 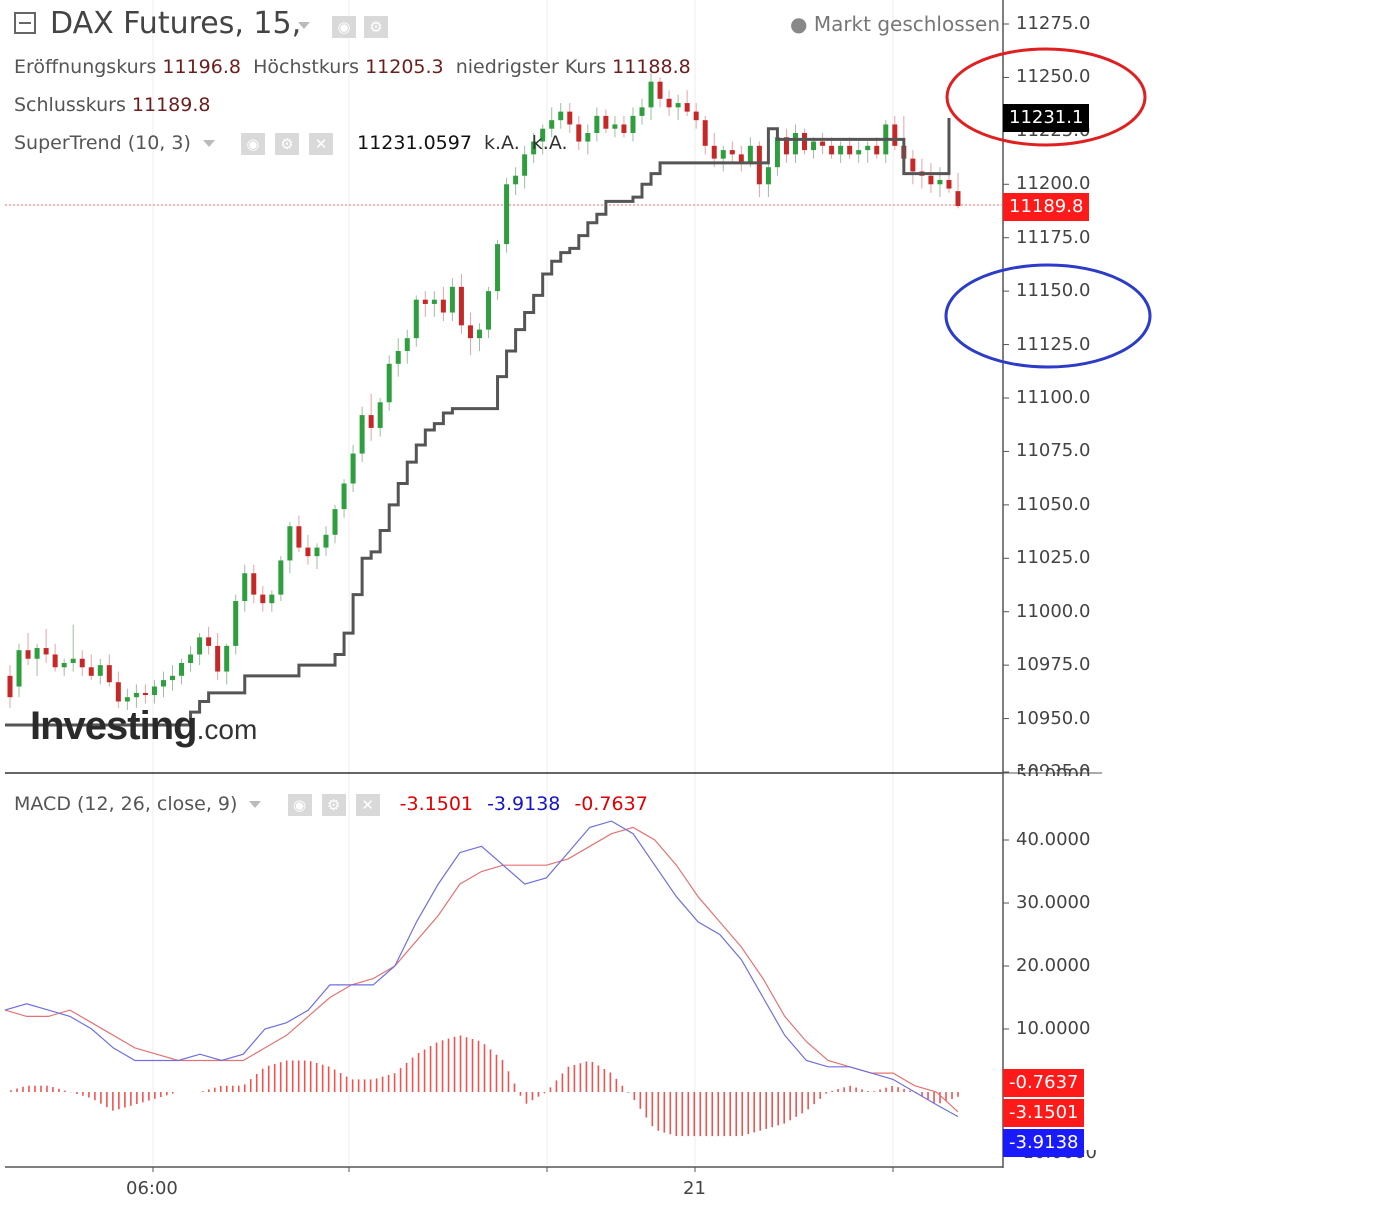 What do you see at coordinates (70, 105) in the screenshot?
I see `close-label: Schlusskurs` at bounding box center [70, 105].